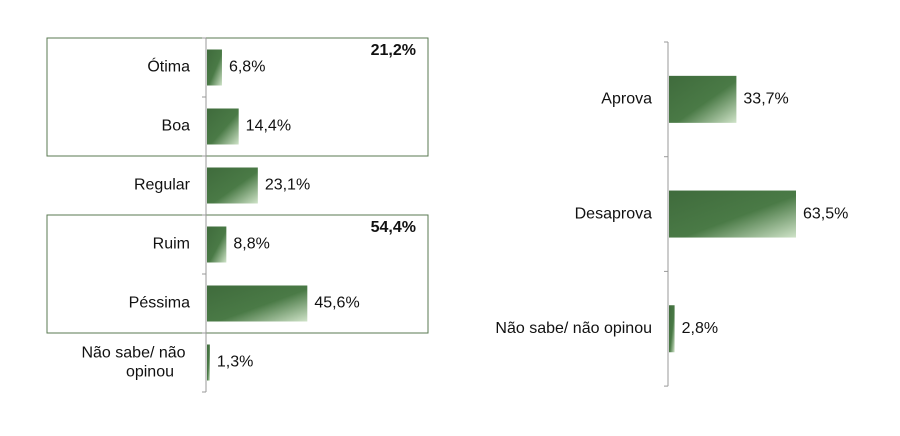 This screenshot has height=436, width=900. Describe the element at coordinates (336, 303) in the screenshot. I see `value-label: 45,6%` at that location.